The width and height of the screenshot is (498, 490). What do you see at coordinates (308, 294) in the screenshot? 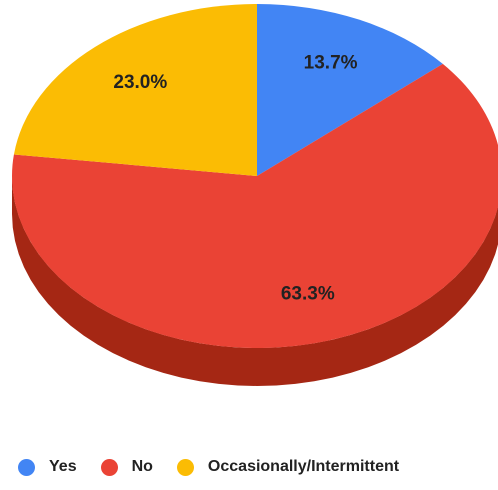
I see `data-label-1: 63.3%` at bounding box center [308, 294].